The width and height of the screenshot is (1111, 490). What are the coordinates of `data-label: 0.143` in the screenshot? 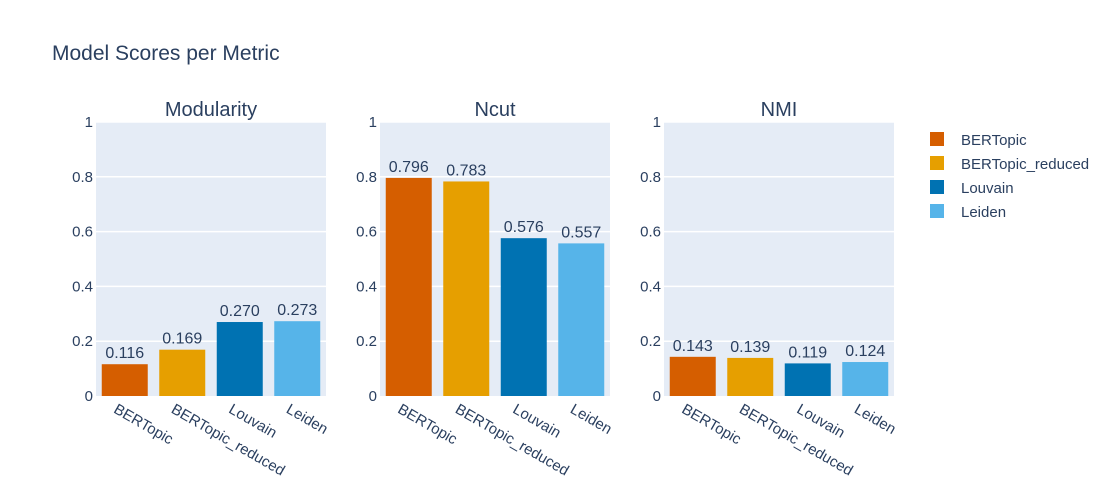 It's located at (693, 346).